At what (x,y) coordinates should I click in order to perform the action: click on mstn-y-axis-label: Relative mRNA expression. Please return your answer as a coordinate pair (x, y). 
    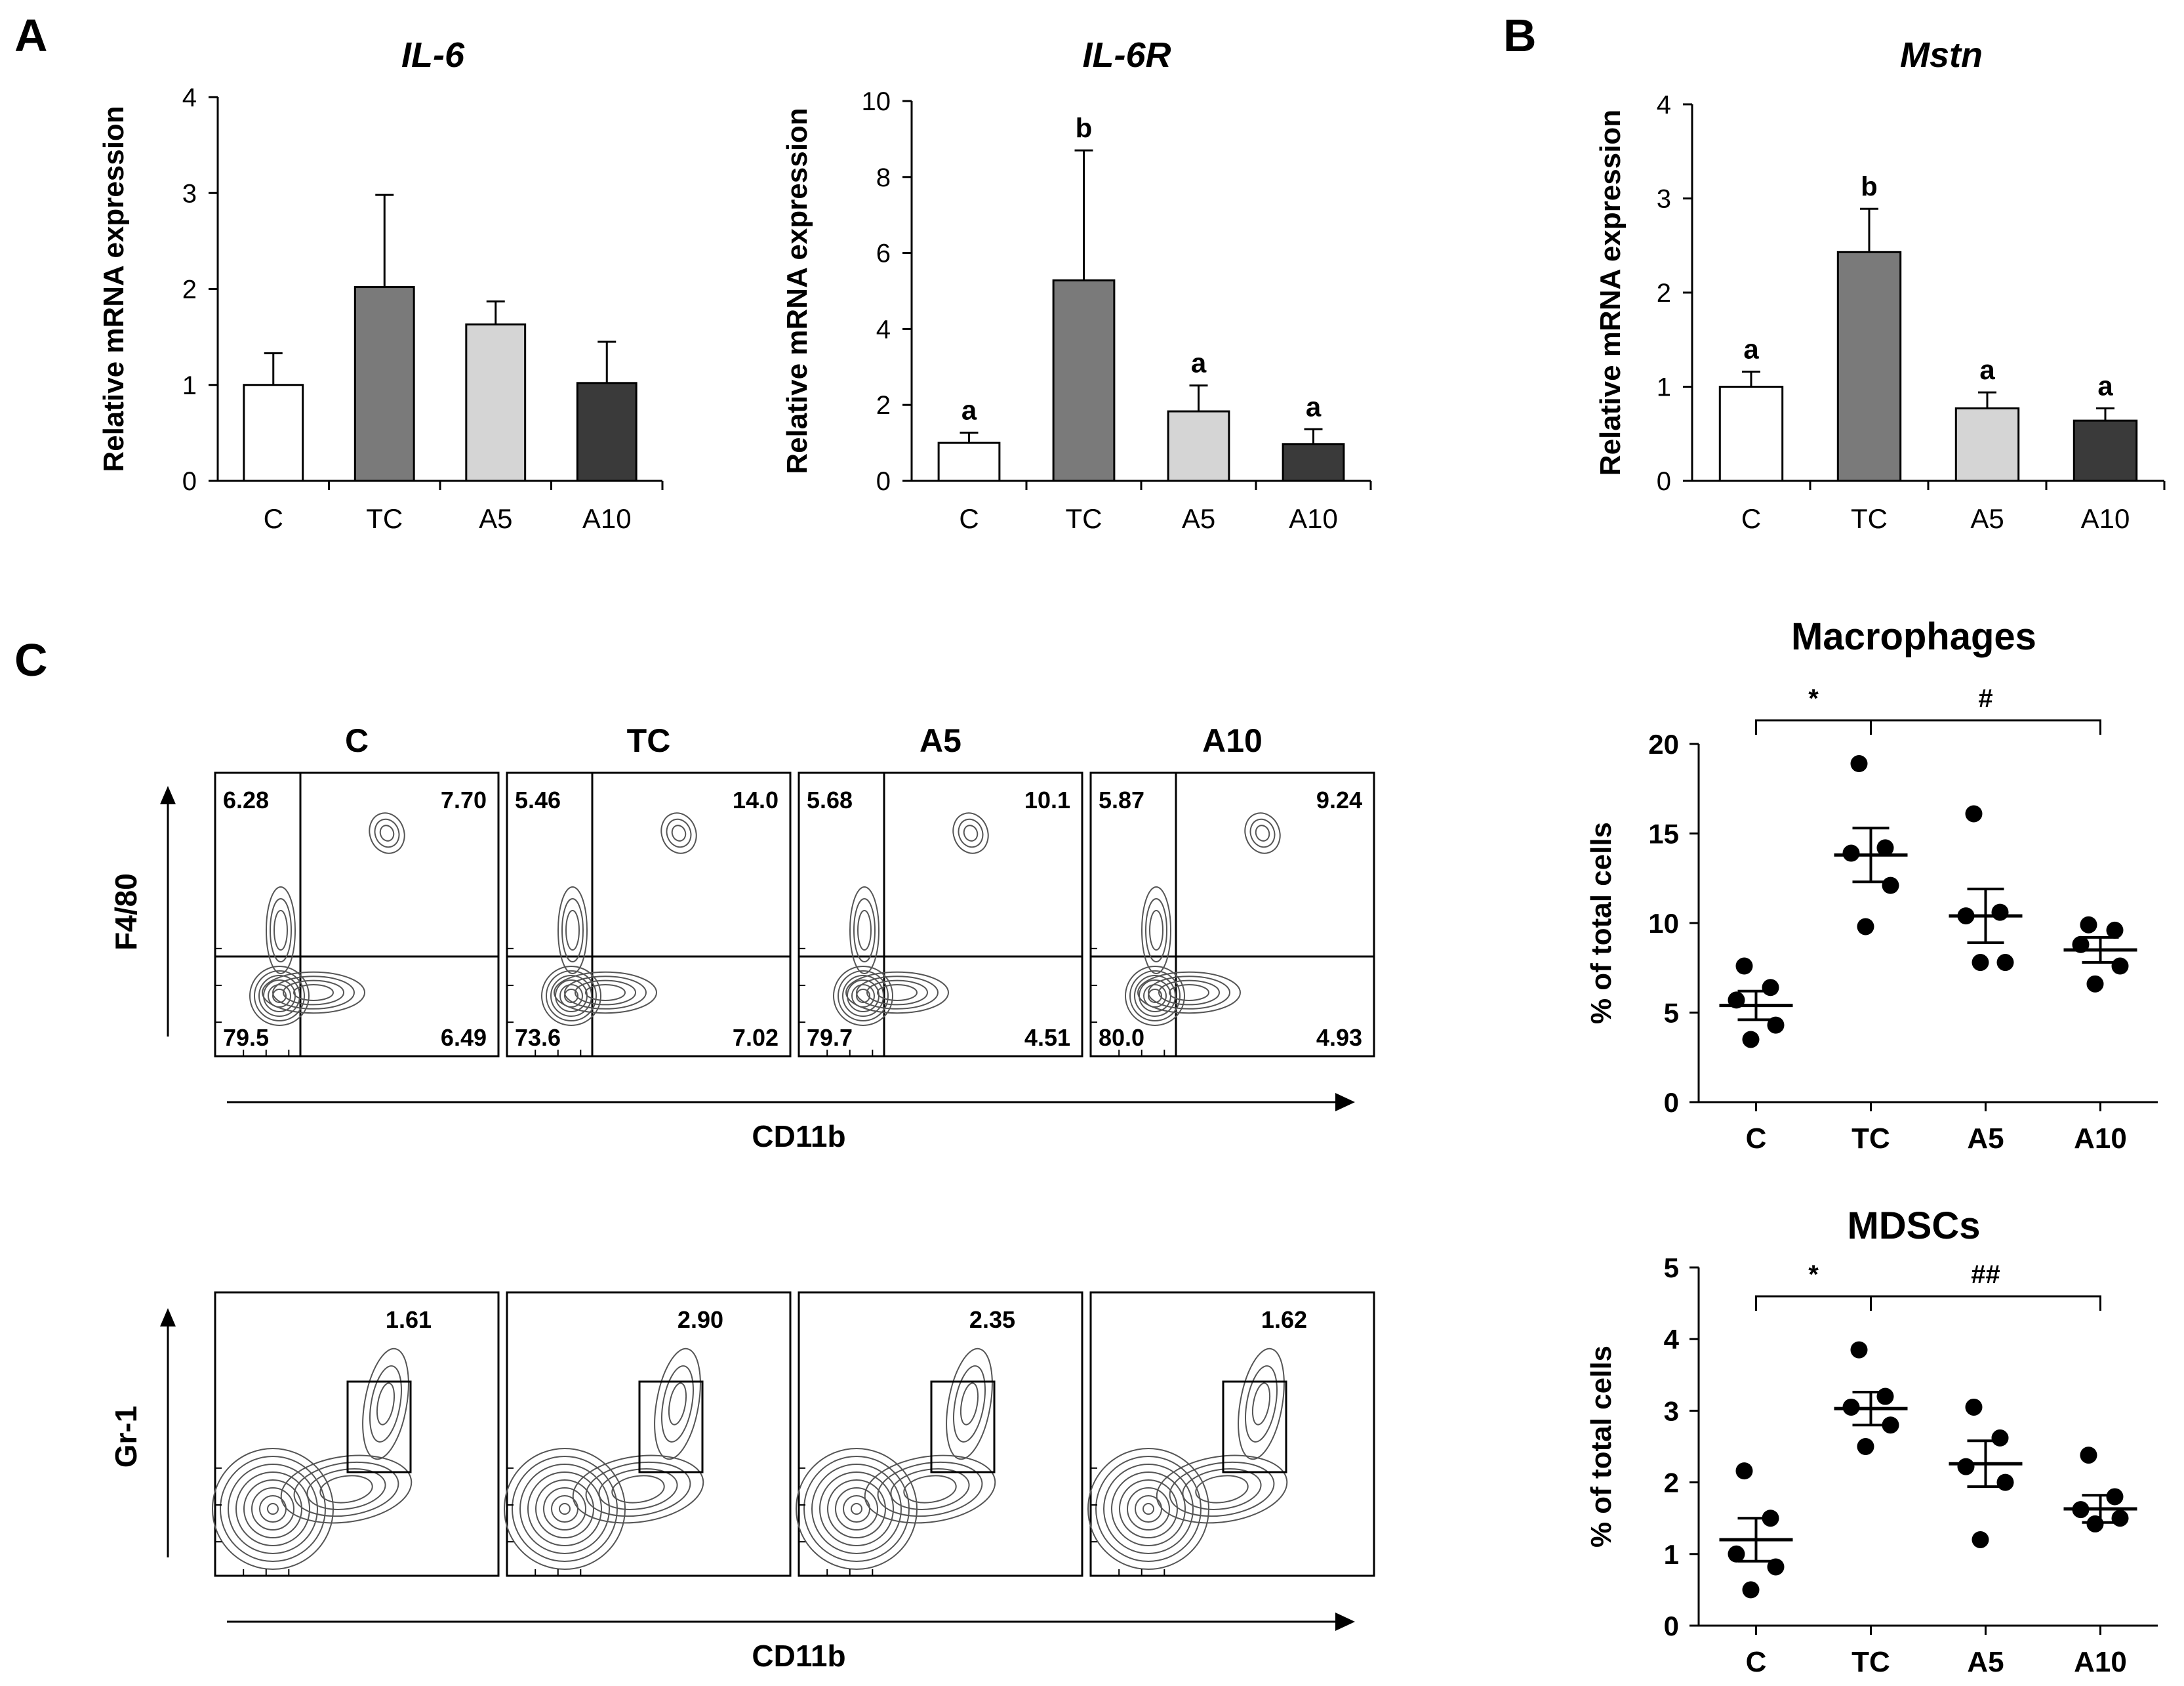
    Looking at the image, I should click on (1610, 293).